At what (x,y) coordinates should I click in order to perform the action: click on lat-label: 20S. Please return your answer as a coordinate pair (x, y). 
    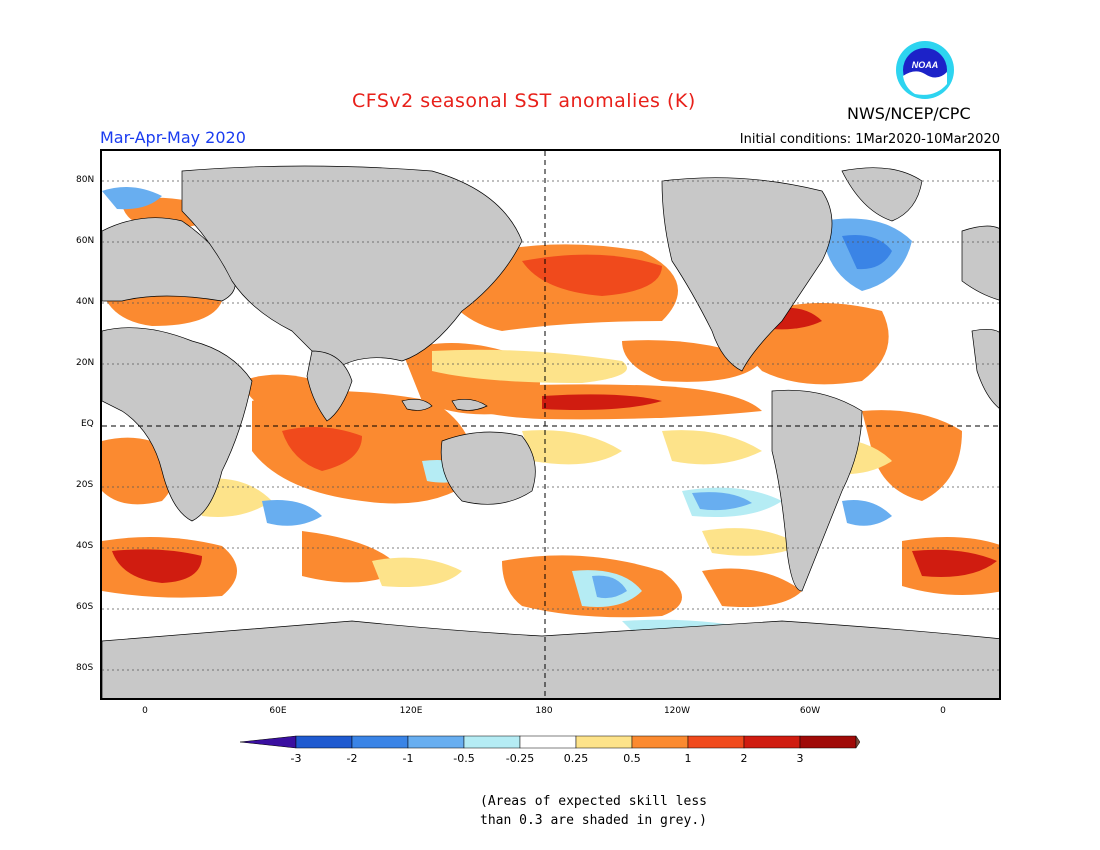
    Looking at the image, I should click on (85, 485).